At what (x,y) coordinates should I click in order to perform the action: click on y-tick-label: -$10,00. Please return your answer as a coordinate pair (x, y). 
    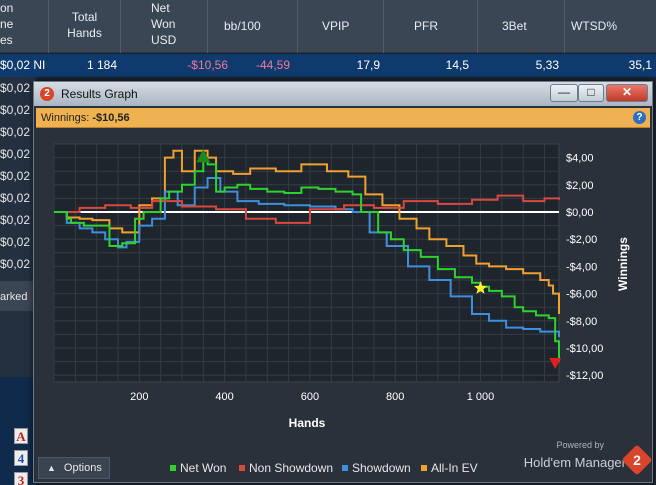
    Looking at the image, I should click on (584, 349).